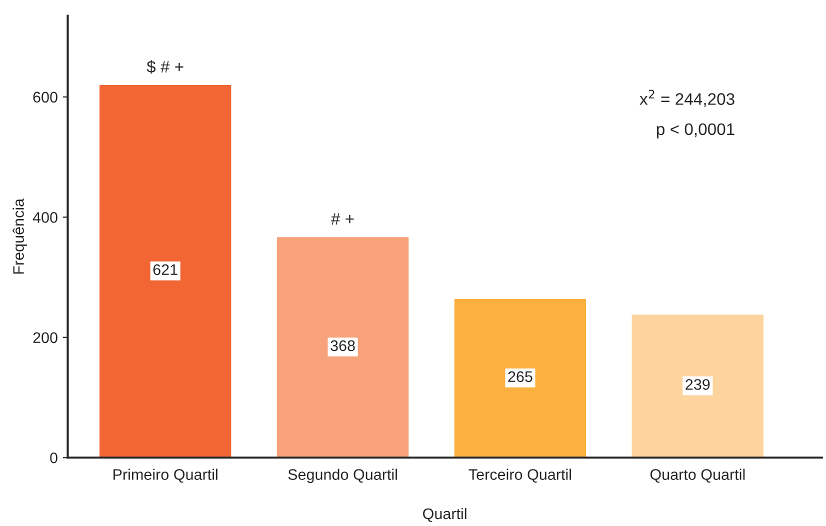 This screenshot has width=826, height=526. What do you see at coordinates (45, 217) in the screenshot?
I see `y-tick-label: 400` at bounding box center [45, 217].